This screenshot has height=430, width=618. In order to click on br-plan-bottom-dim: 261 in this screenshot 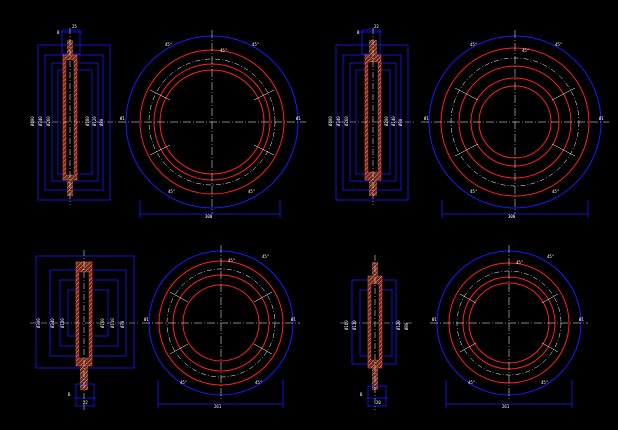, I will do `click(506, 406)`.